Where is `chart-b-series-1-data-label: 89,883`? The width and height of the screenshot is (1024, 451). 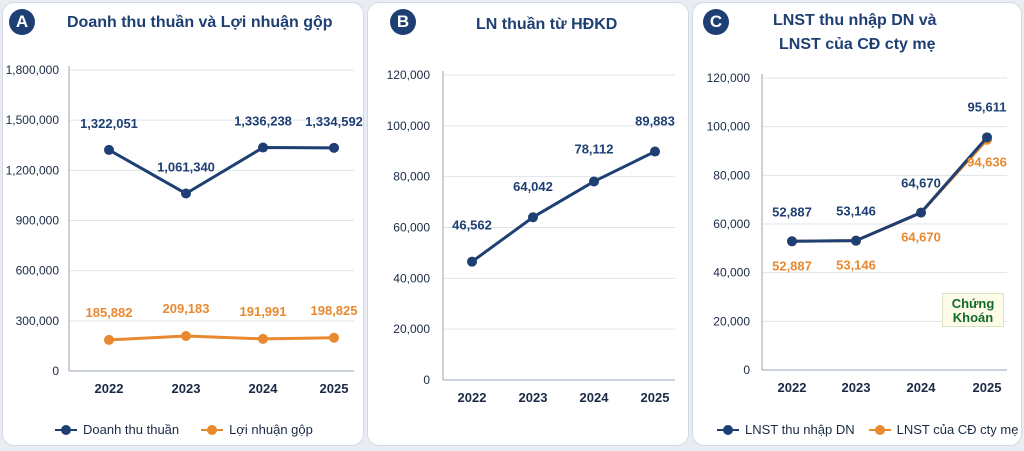
chart-b-series-1-data-label: 89,883 is located at coordinates (655, 121).